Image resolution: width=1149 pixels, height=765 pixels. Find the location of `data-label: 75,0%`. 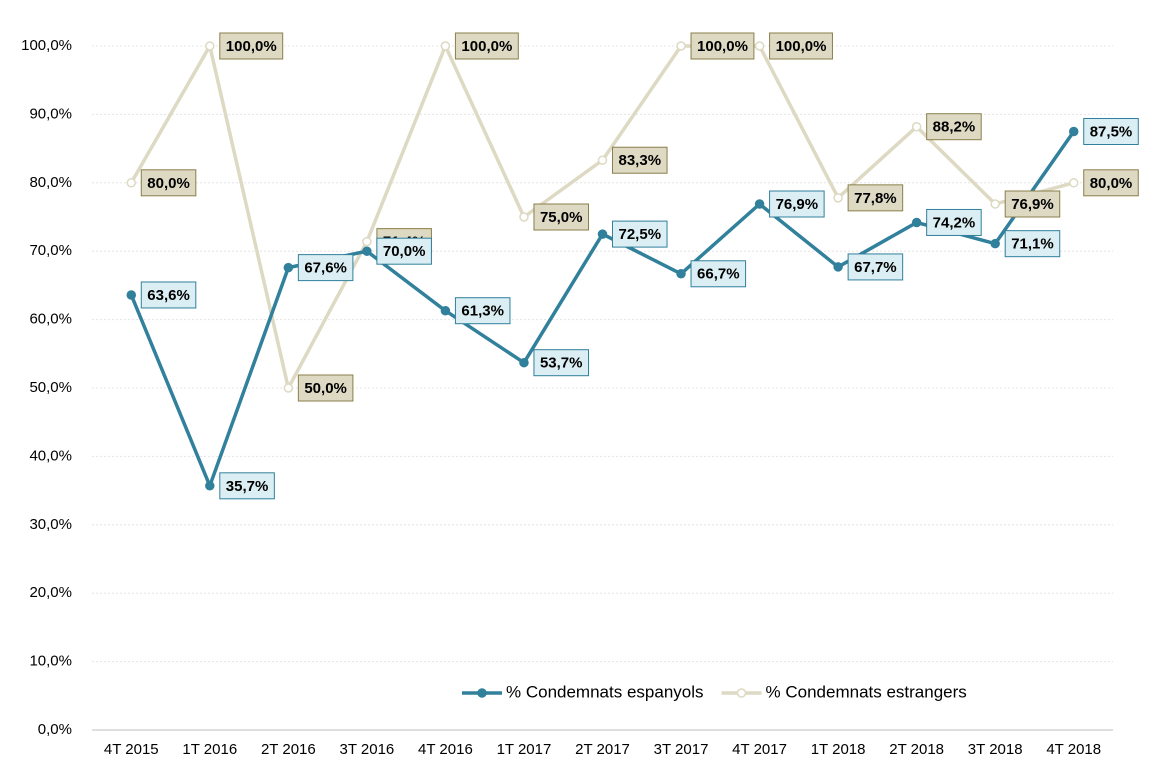

data-label: 75,0% is located at coordinates (561, 217).